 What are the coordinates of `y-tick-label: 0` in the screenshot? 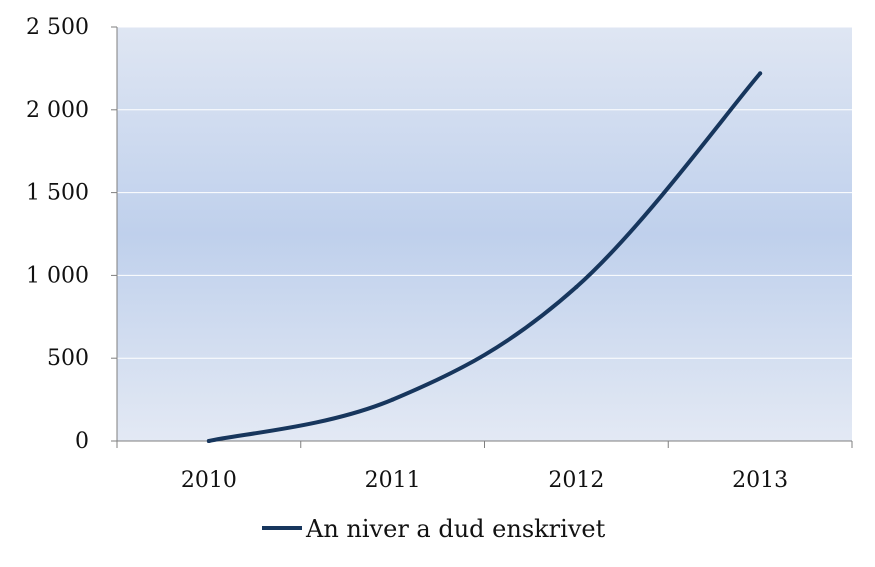 It's located at (82, 441).